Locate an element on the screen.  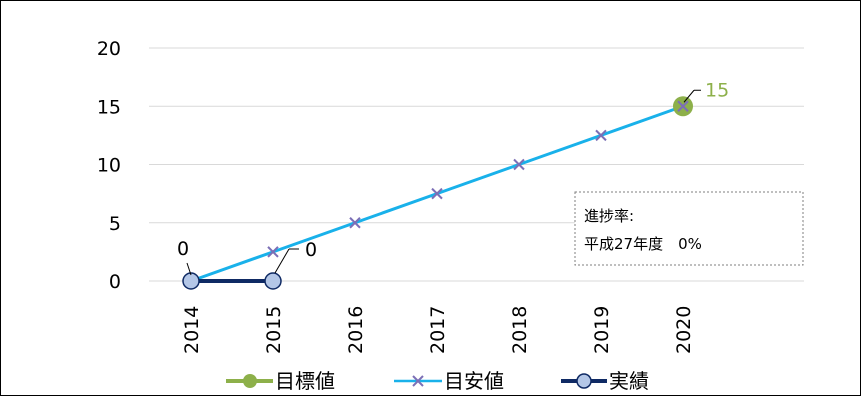
legend-marker-guide-stroke-b is located at coordinates (418, 381).